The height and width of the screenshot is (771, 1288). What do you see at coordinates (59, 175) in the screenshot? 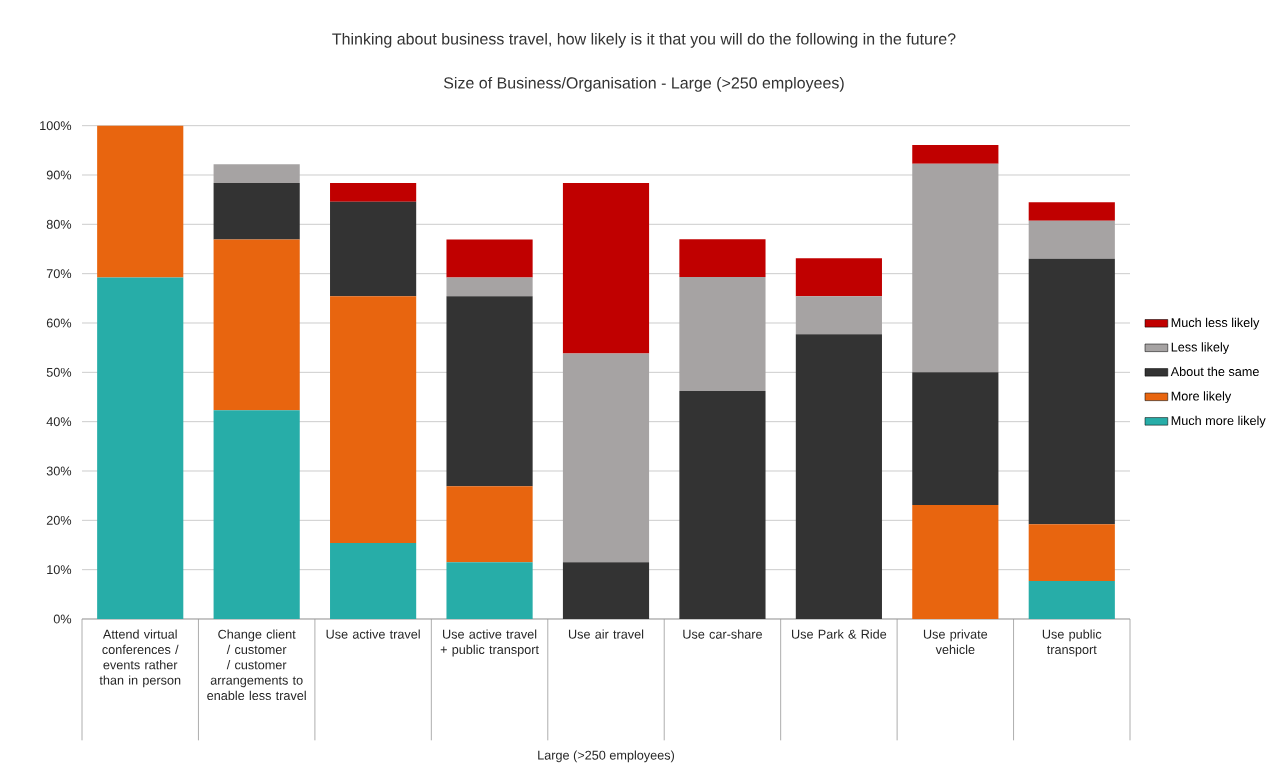
I see `y-tick-label: 90%` at bounding box center [59, 175].